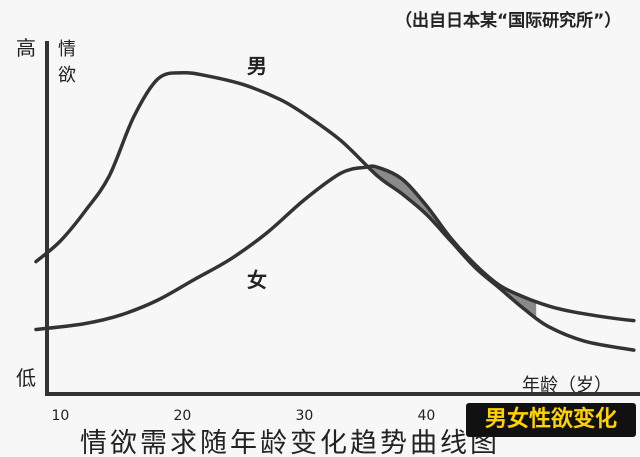 The image size is (640, 457). Describe the element at coordinates (304, 416) in the screenshot. I see `x-tick-label: 30` at that location.